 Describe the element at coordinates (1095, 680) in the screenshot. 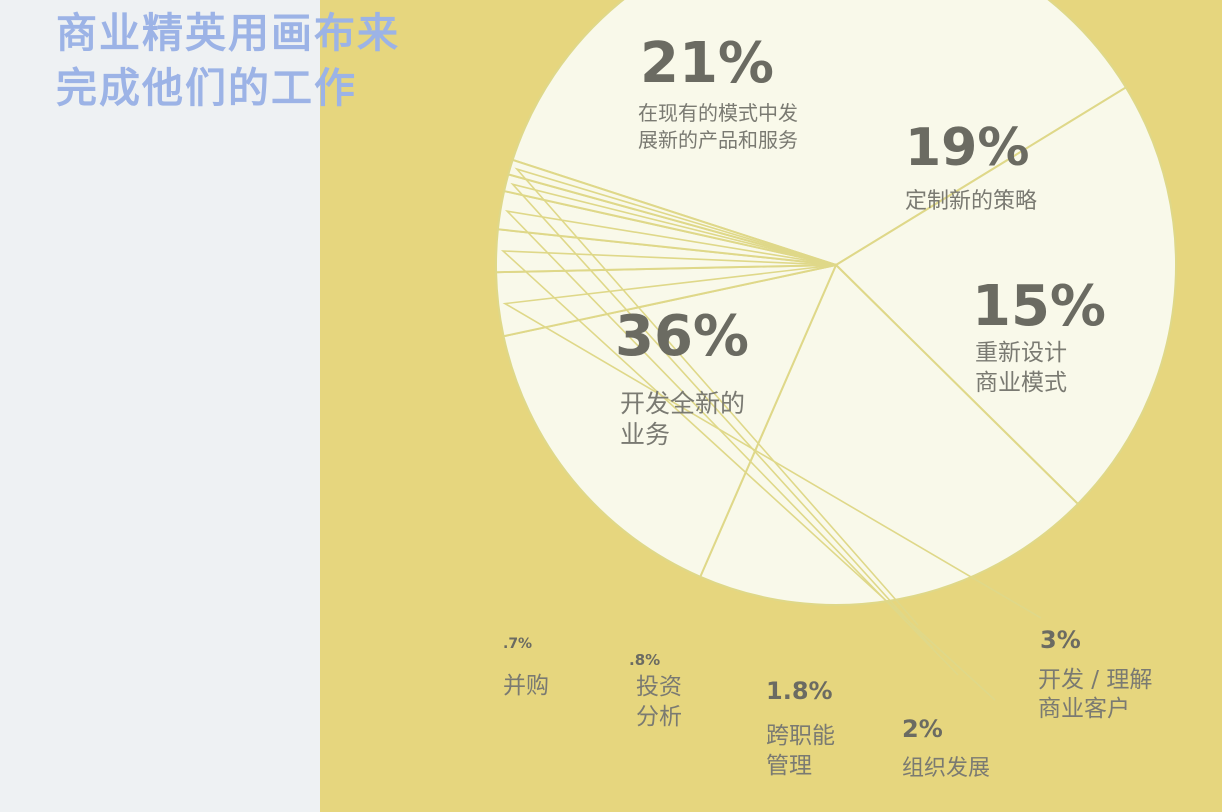

I see `slice-label-4-line-0: 开发 / 理解` at that location.